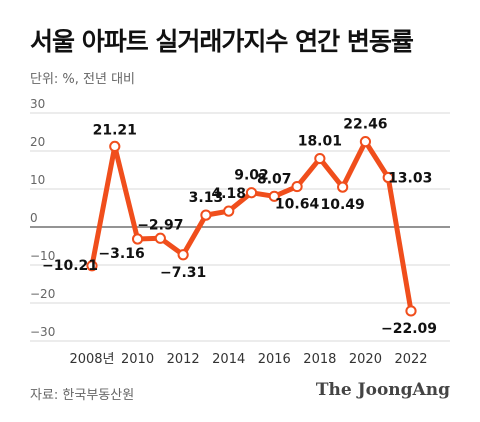 Image resolution: width=480 pixels, height=422 pixels. I want to click on x-tick-label: 2012, so click(183, 359).